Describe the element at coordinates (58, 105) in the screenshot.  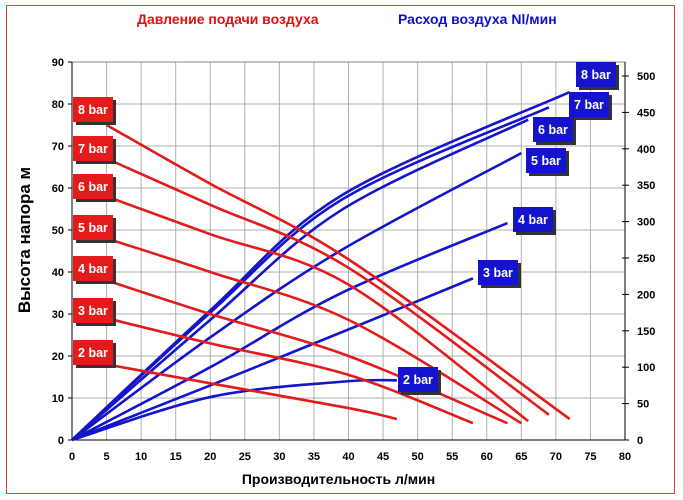
I see `y-tick-label: 80` at that location.